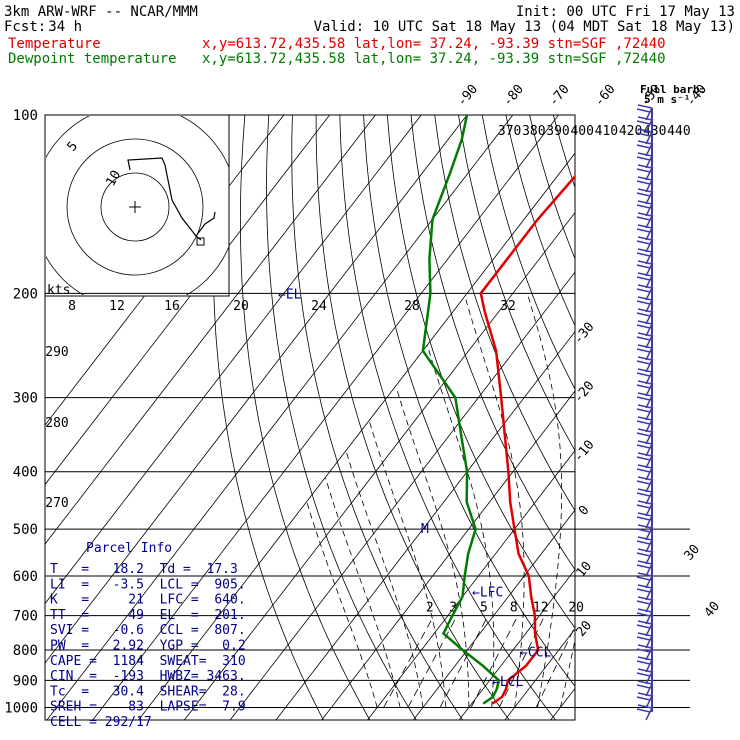  I want to click on hodograph-frame, so click(137, 205).